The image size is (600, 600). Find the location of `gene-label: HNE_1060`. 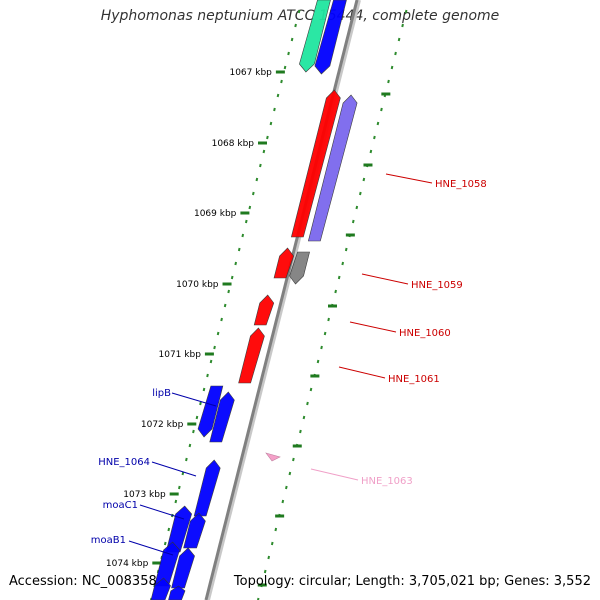

gene-label: HNE_1060 is located at coordinates (425, 333).